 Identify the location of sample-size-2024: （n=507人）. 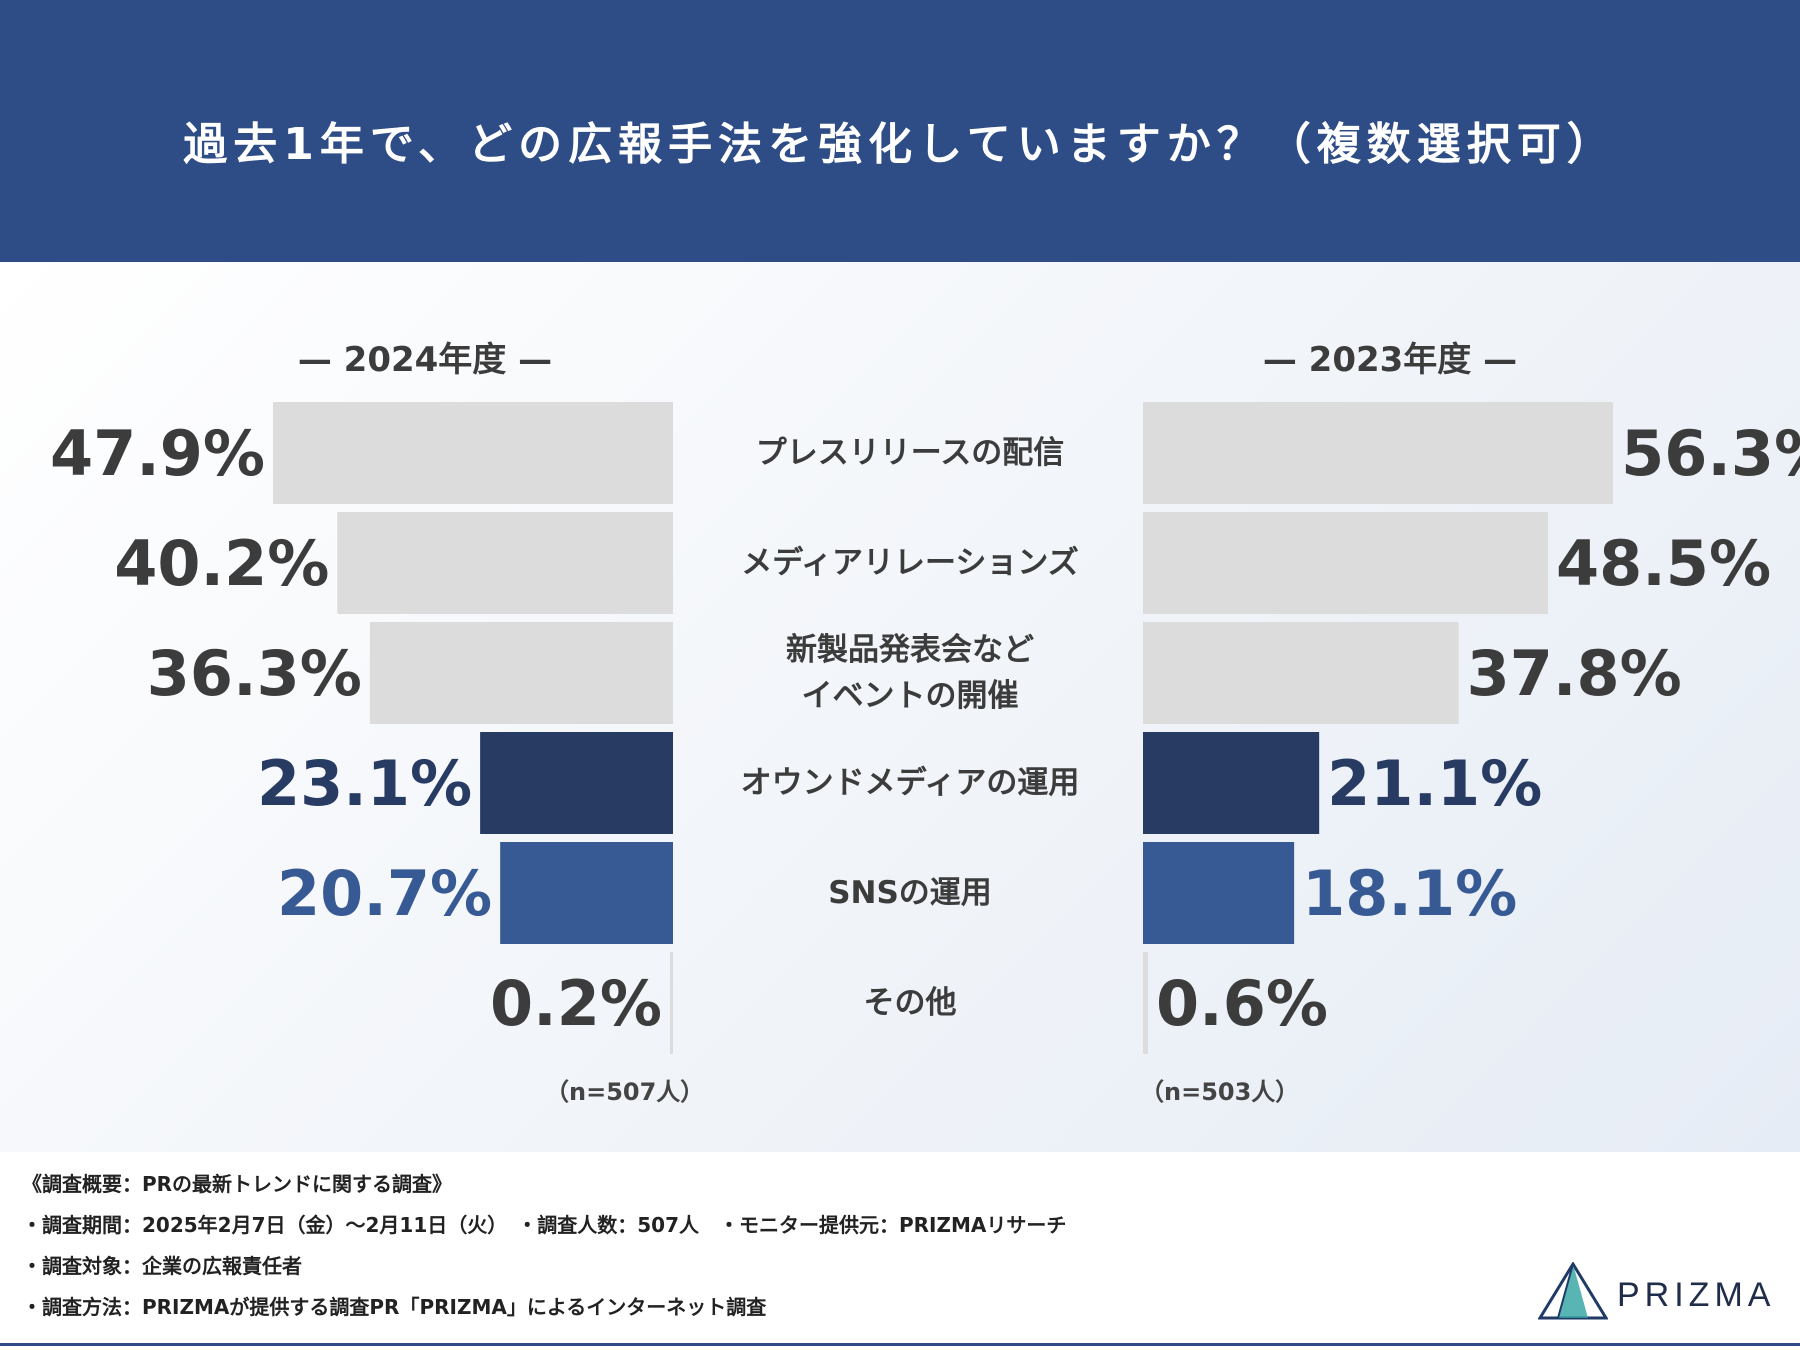
(625, 1092).